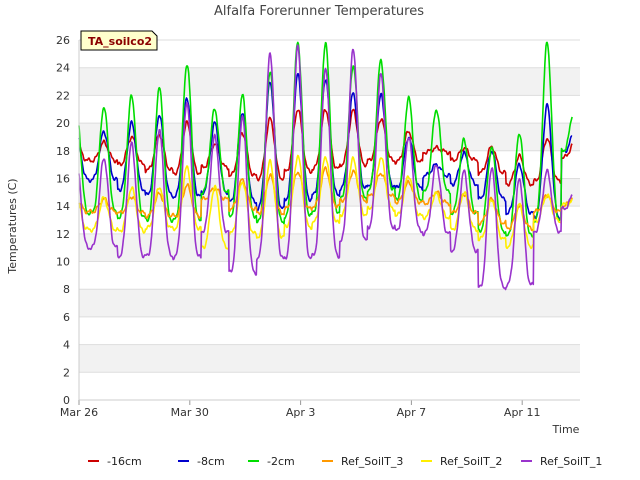  Describe the element at coordinates (63, 178) in the screenshot. I see `y-tick-label: 16` at that location.